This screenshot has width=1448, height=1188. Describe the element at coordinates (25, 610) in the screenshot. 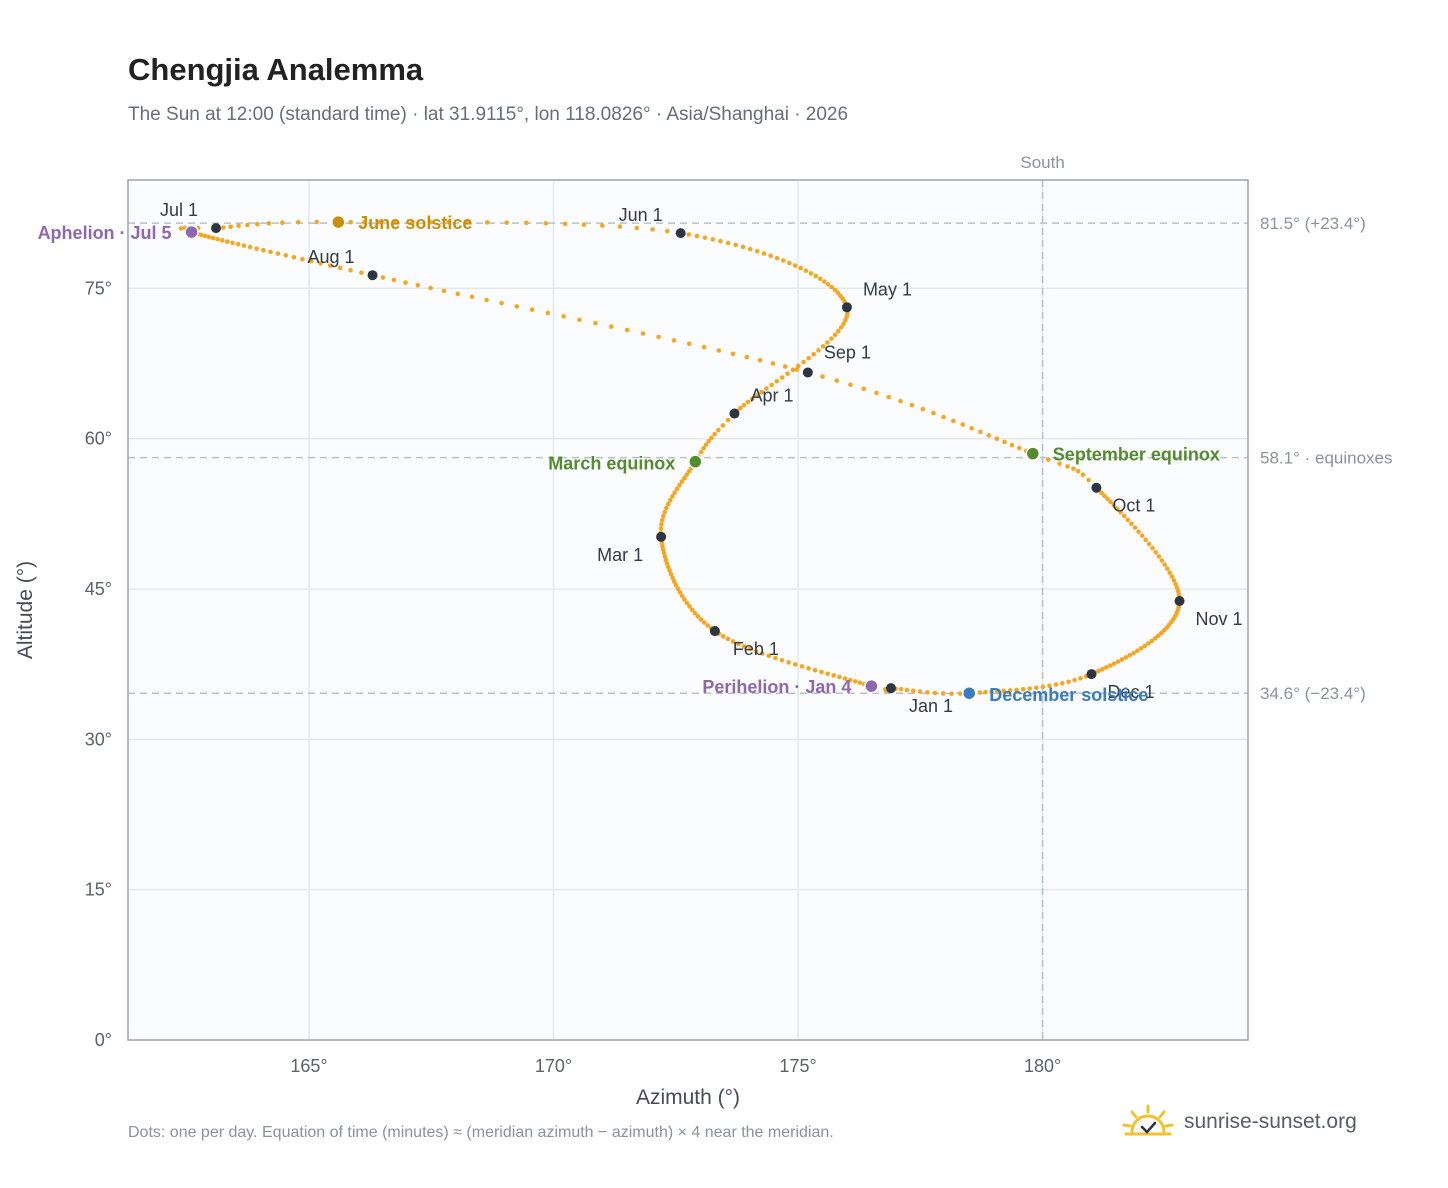

I see `y-axis-label: Altitude (°)` at that location.